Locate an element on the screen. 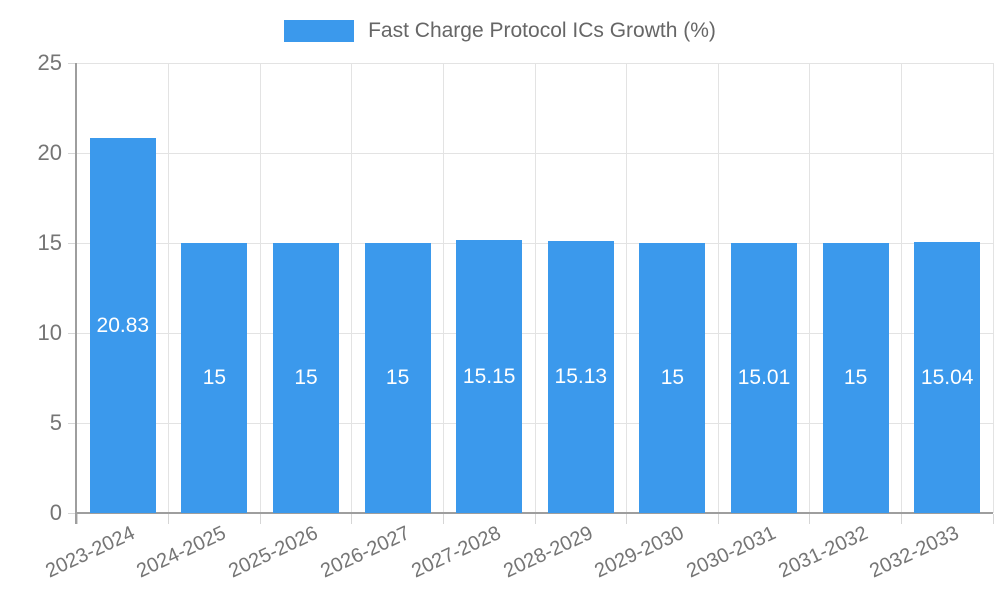 The height and width of the screenshot is (600, 1000). bar-value-label: 15.15 is located at coordinates (489, 376).